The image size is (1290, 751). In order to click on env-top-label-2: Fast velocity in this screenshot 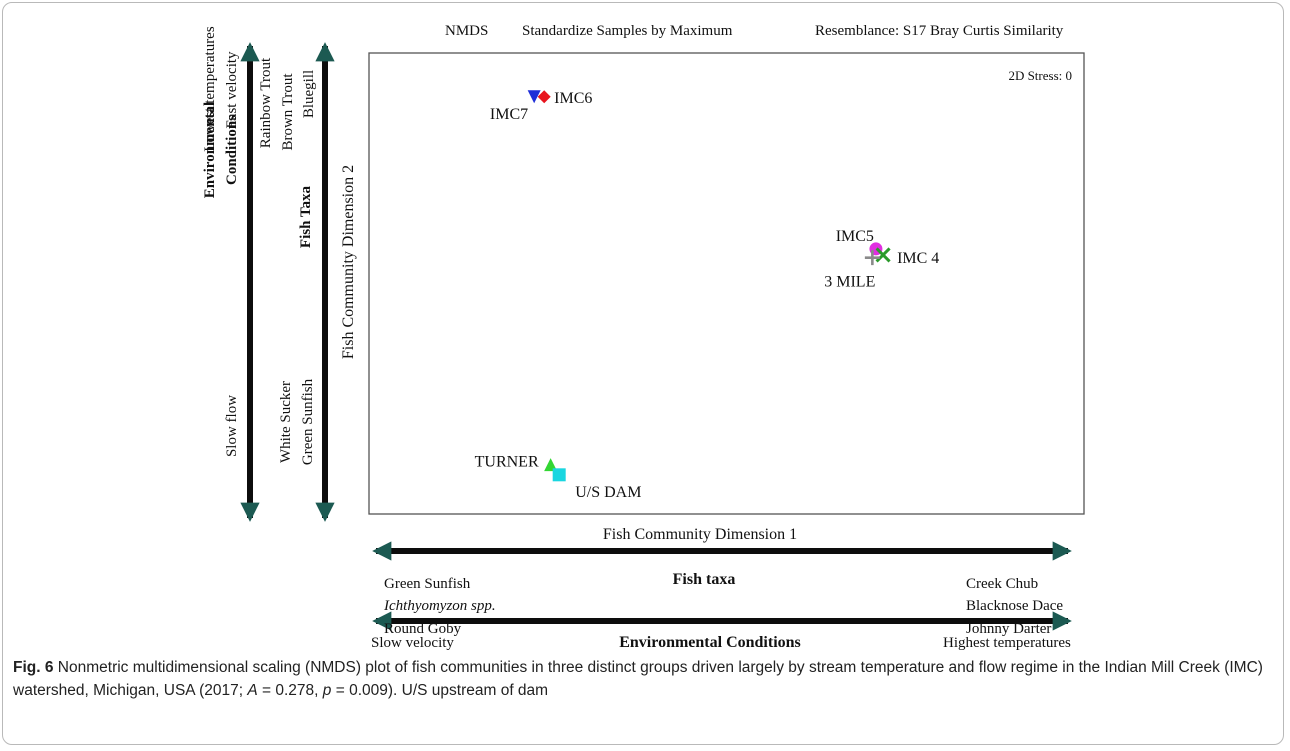, I will do `click(232, 90)`.